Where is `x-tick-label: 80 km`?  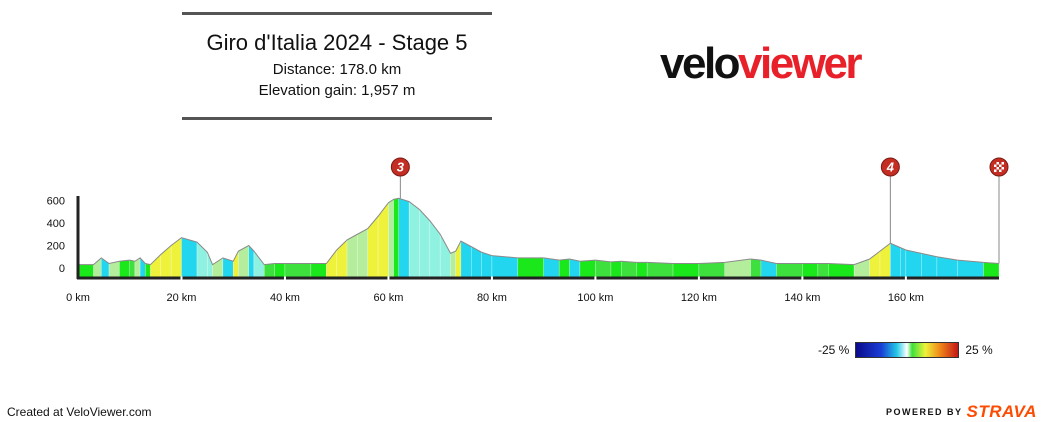
x-tick-label: 80 km is located at coordinates (492, 298).